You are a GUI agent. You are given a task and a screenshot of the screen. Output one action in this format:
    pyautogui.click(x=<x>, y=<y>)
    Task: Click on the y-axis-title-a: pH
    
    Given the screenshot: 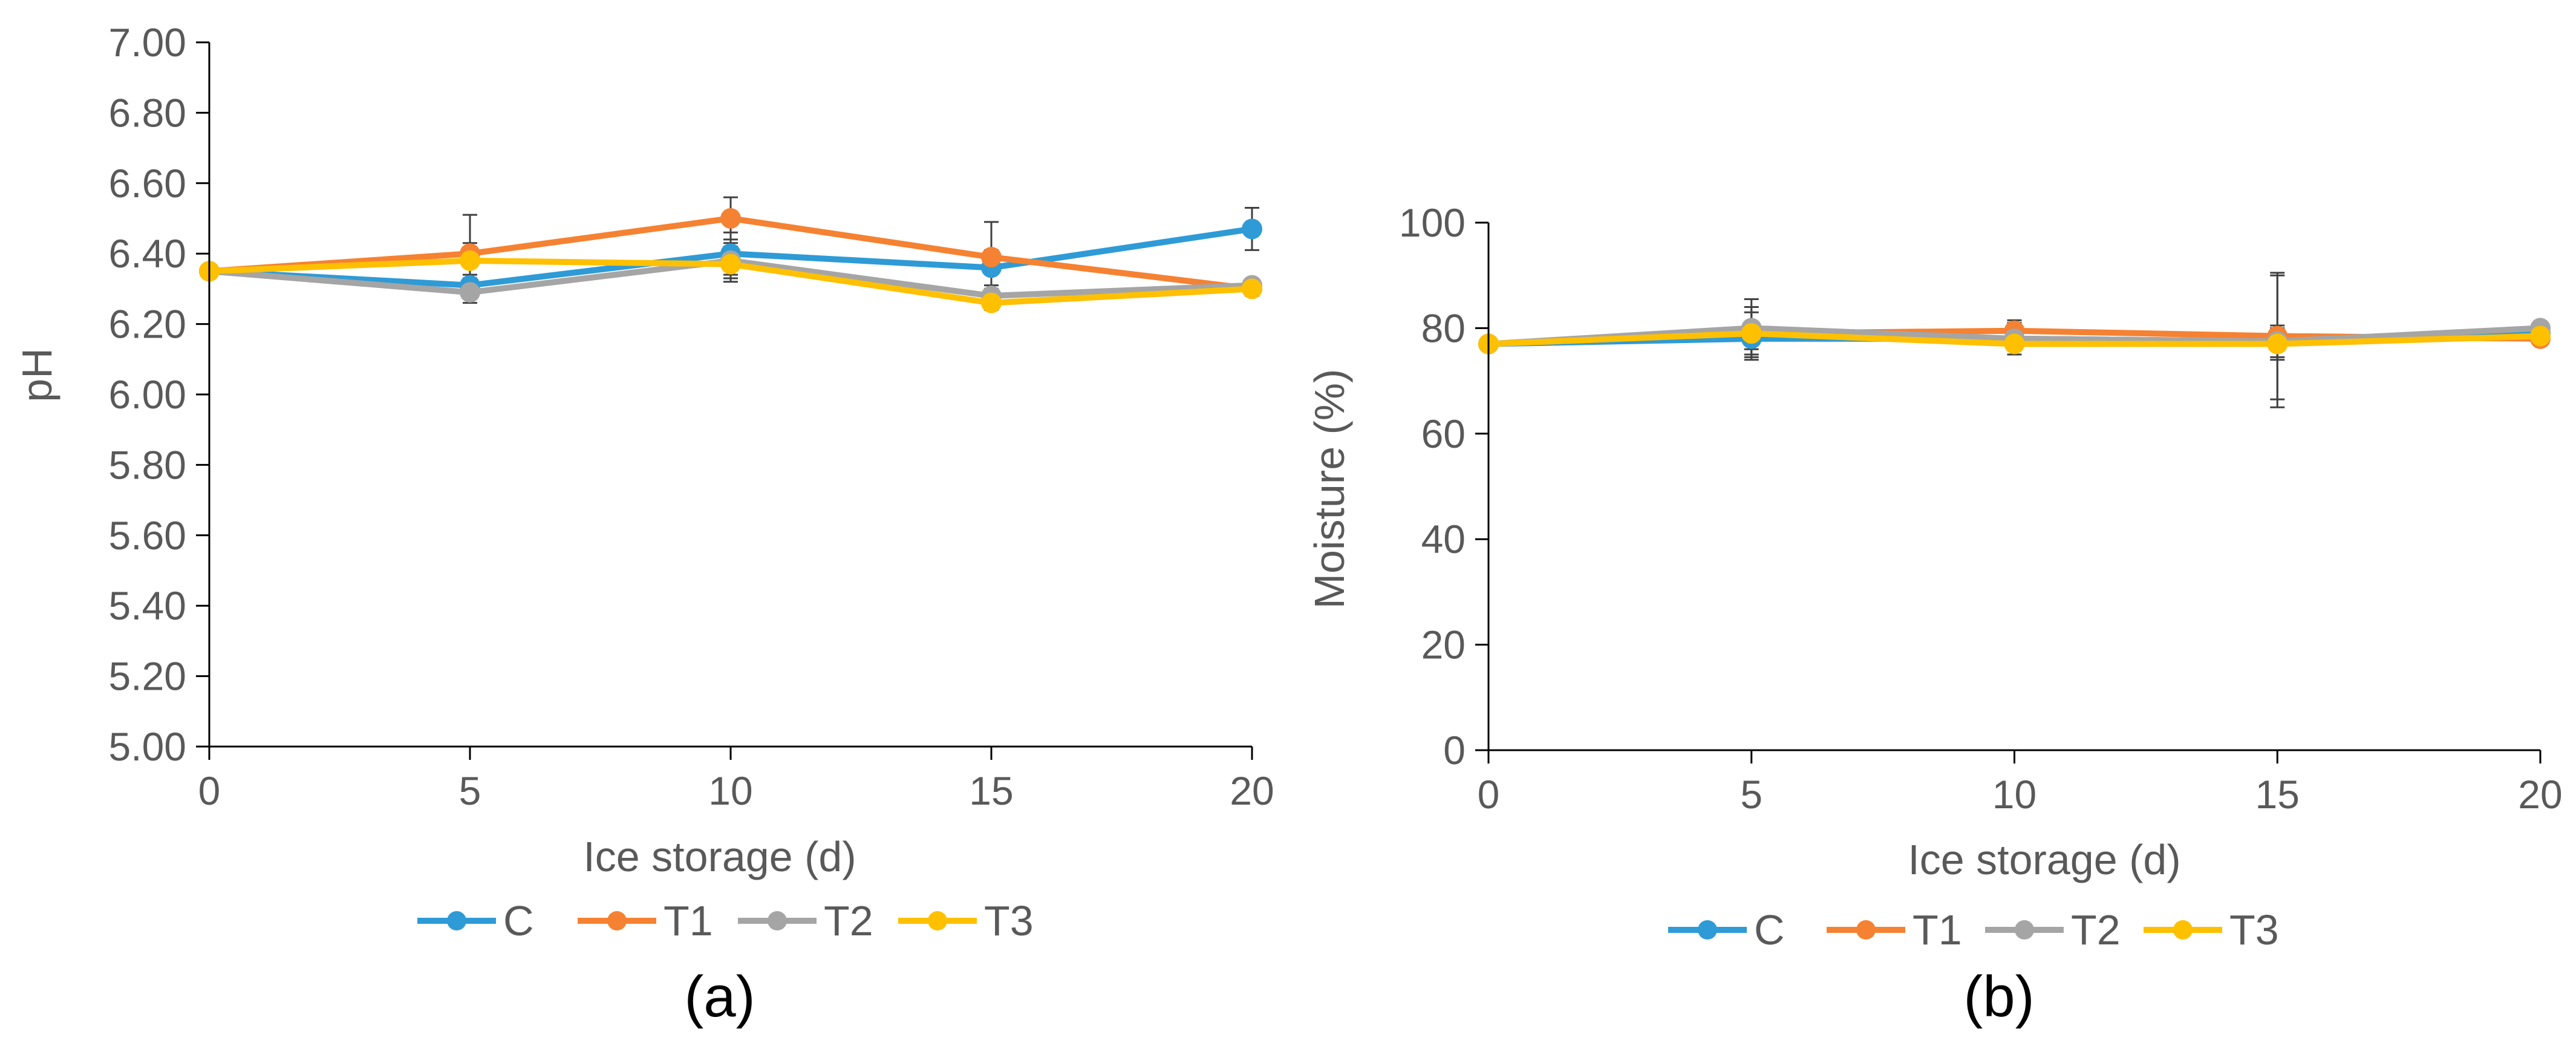 What is the action you would take?
    pyautogui.click(x=36, y=375)
    